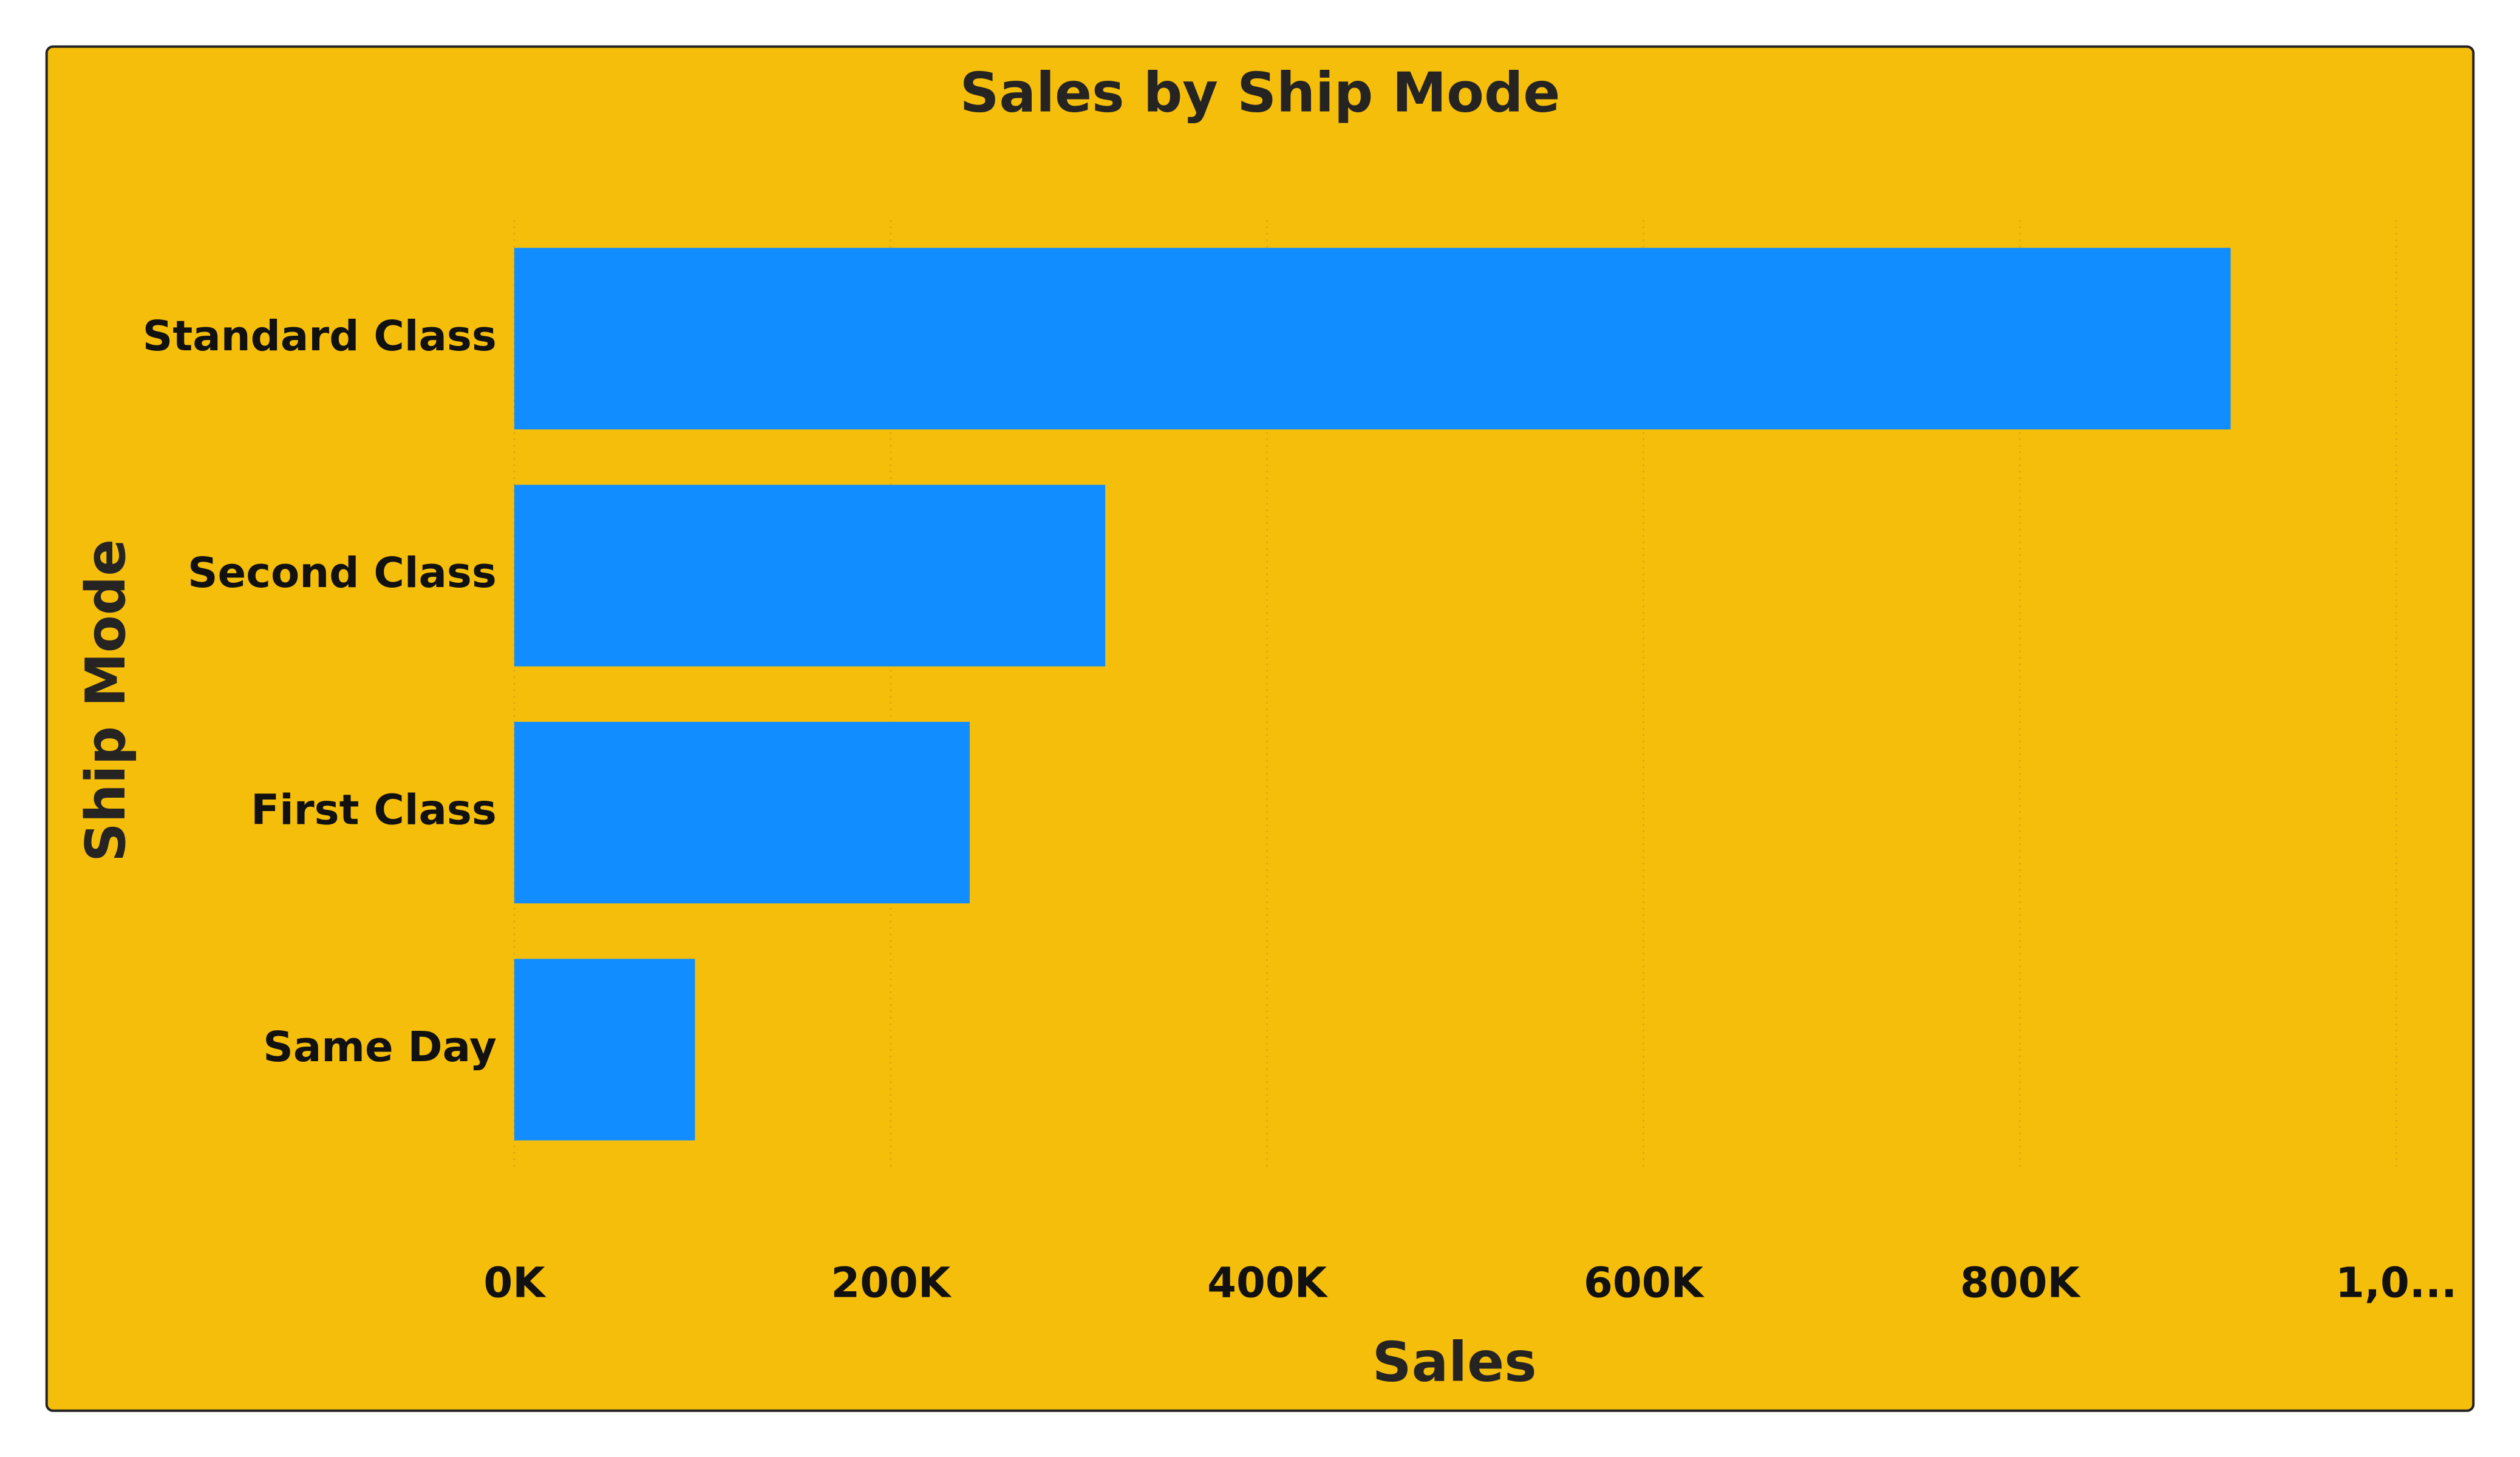  I want to click on x-axis-title: Sales, so click(1454, 1362).